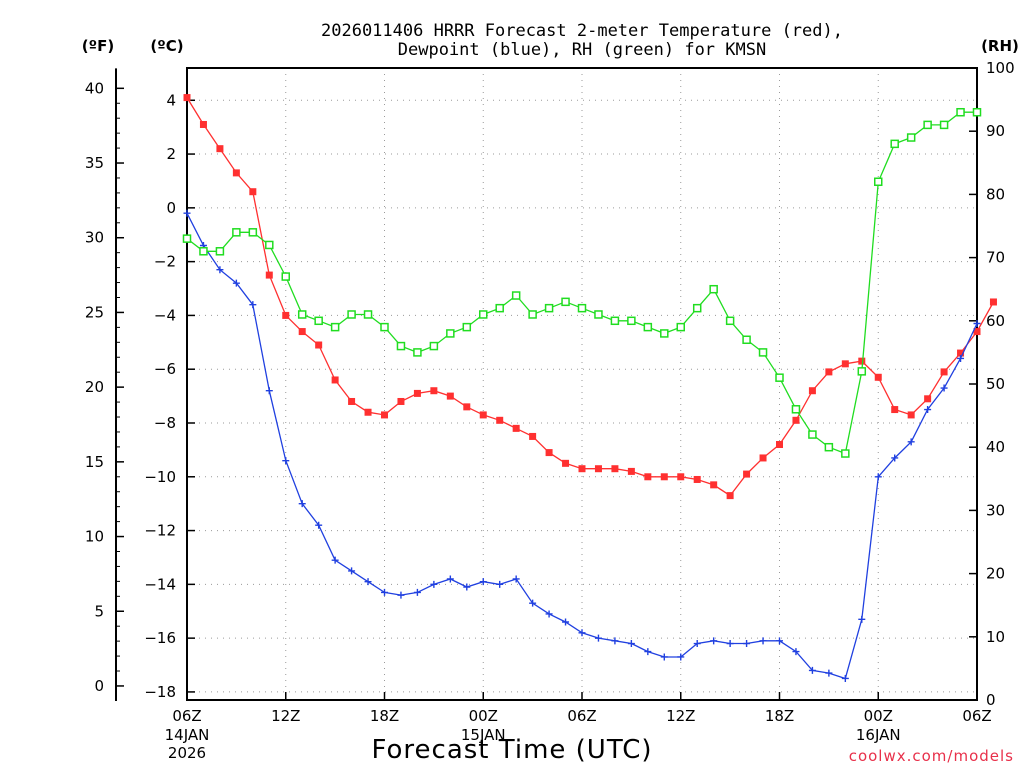  I want to click on x-tick-label-2: 18Z, so click(384, 716).